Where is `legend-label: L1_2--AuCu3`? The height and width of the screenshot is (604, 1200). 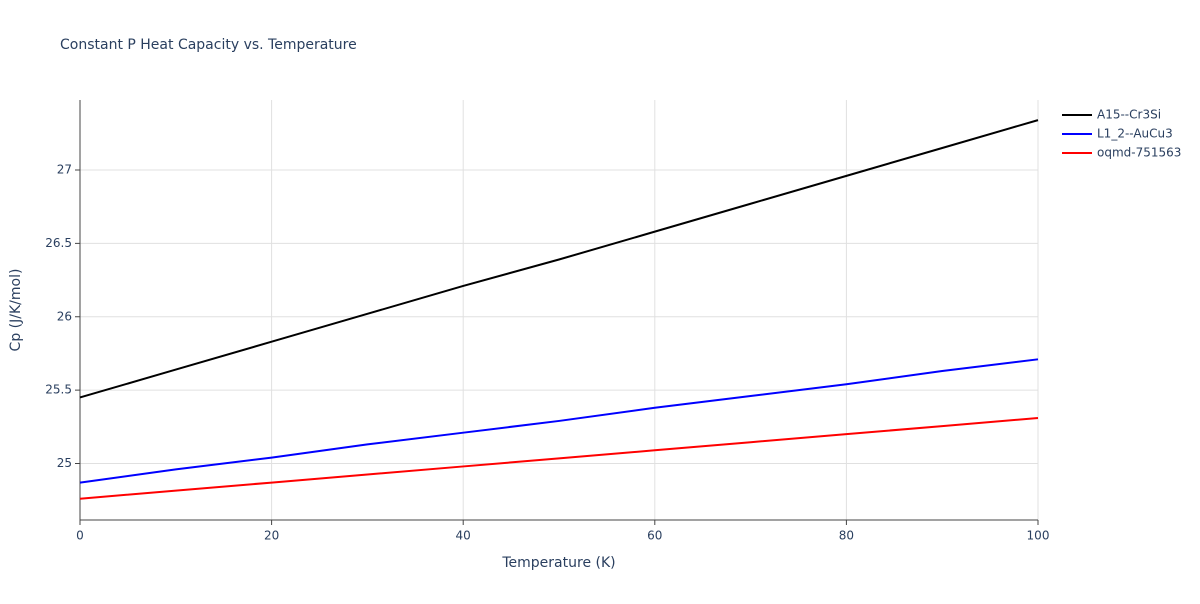
legend-label: L1_2--AuCu3 is located at coordinates (1135, 134).